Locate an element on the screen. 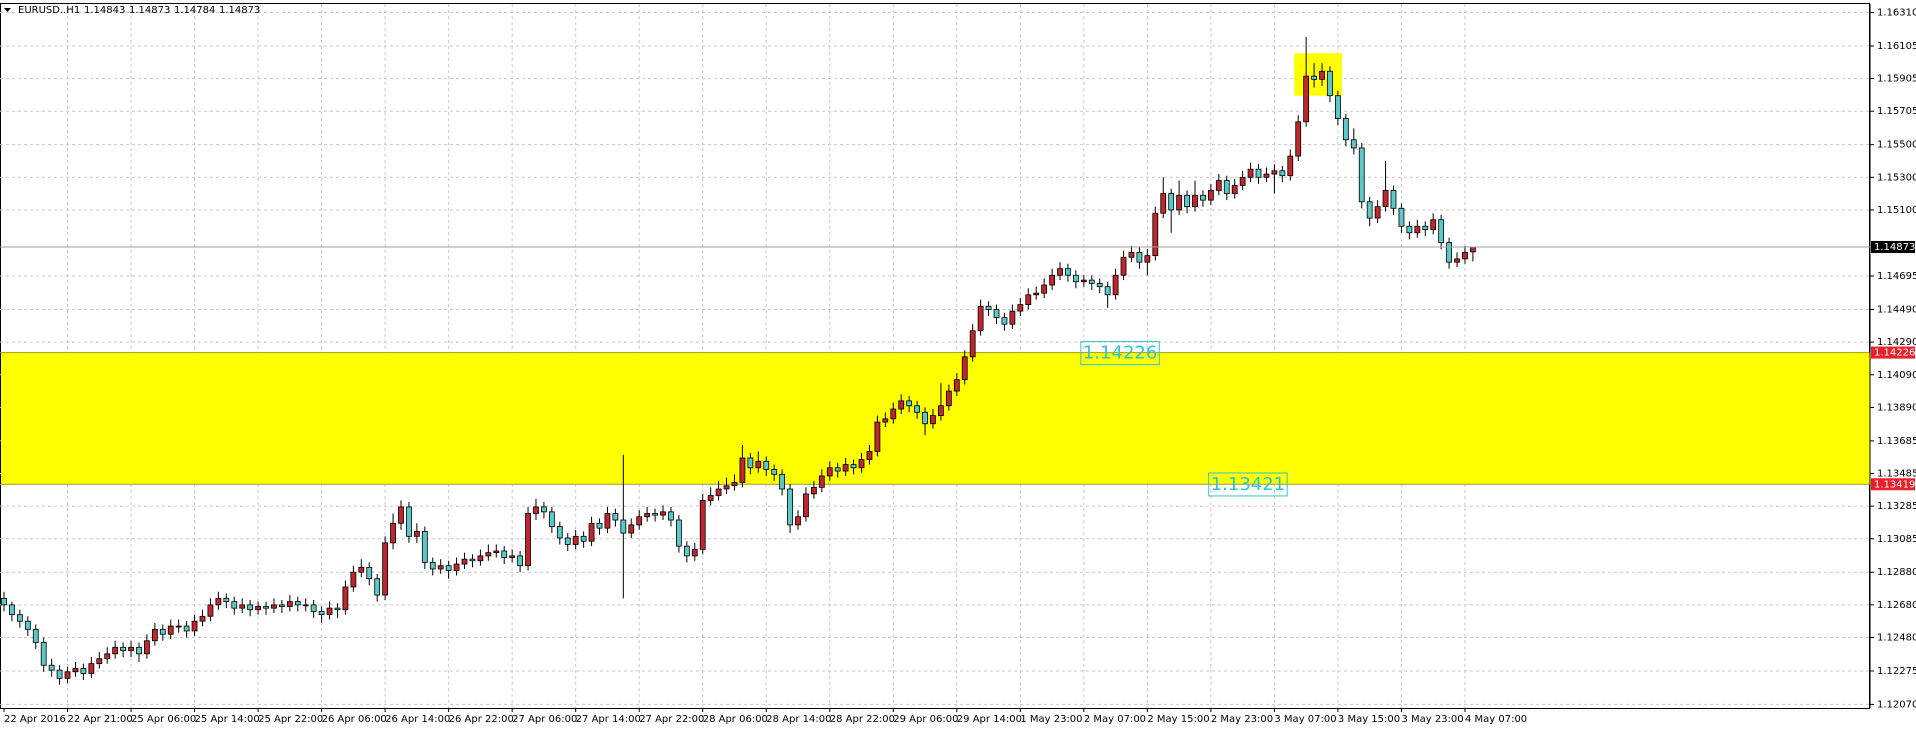 The height and width of the screenshot is (729, 1916). x-tick-label: 29 Apr 14:00 is located at coordinates (989, 719).